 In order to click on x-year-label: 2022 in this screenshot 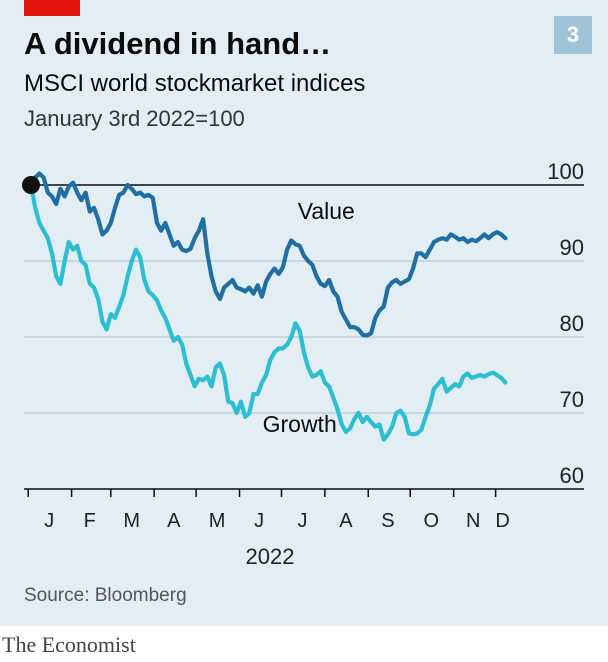, I will do `click(270, 556)`.